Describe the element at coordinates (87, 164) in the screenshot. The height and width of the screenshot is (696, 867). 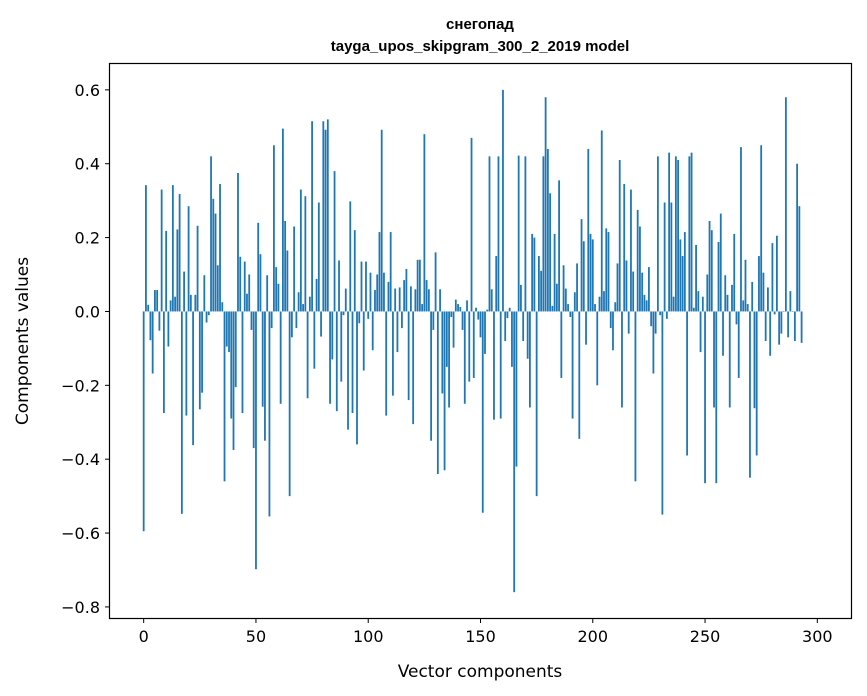
I see `y-tick-label: 0.4` at that location.